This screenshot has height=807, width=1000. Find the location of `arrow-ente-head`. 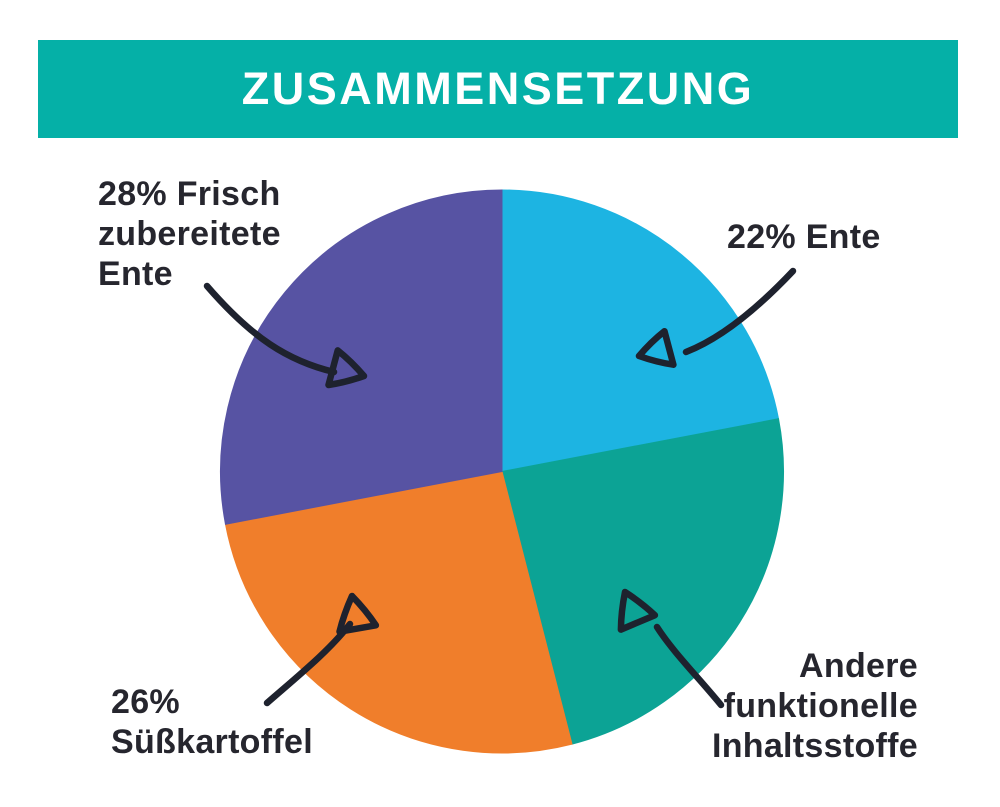

arrow-ente-head is located at coordinates (656, 347).